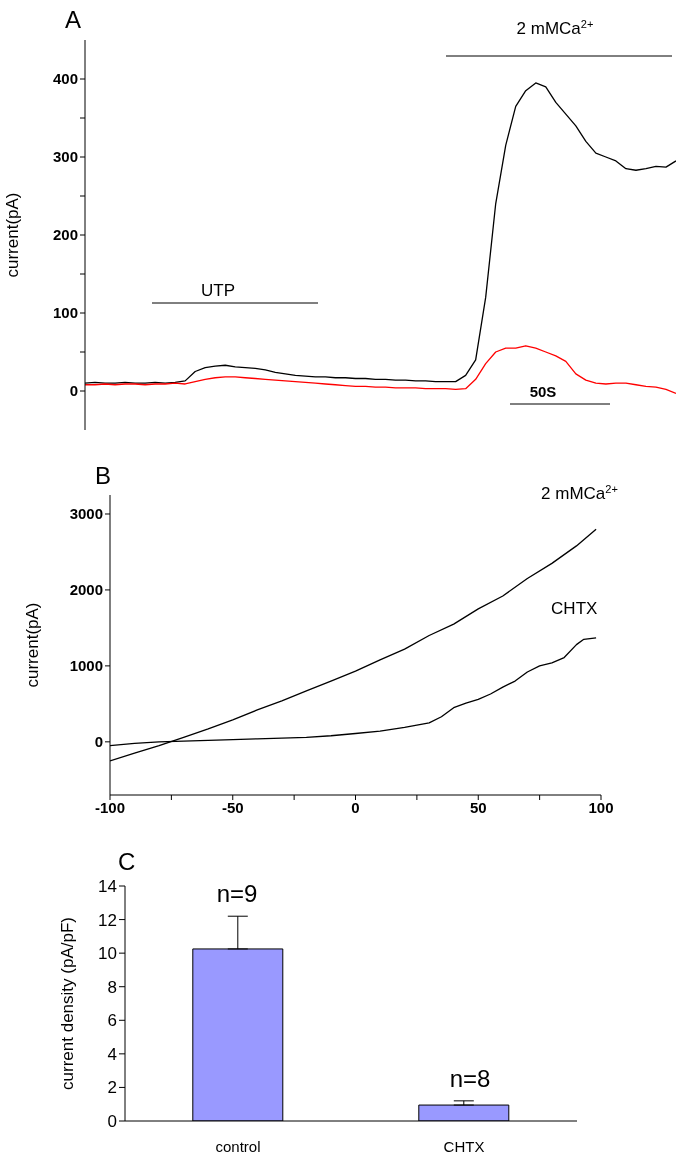 The height and width of the screenshot is (1162, 676). Describe the element at coordinates (478, 807) in the screenshot. I see `x-tick-label: 50` at that location.